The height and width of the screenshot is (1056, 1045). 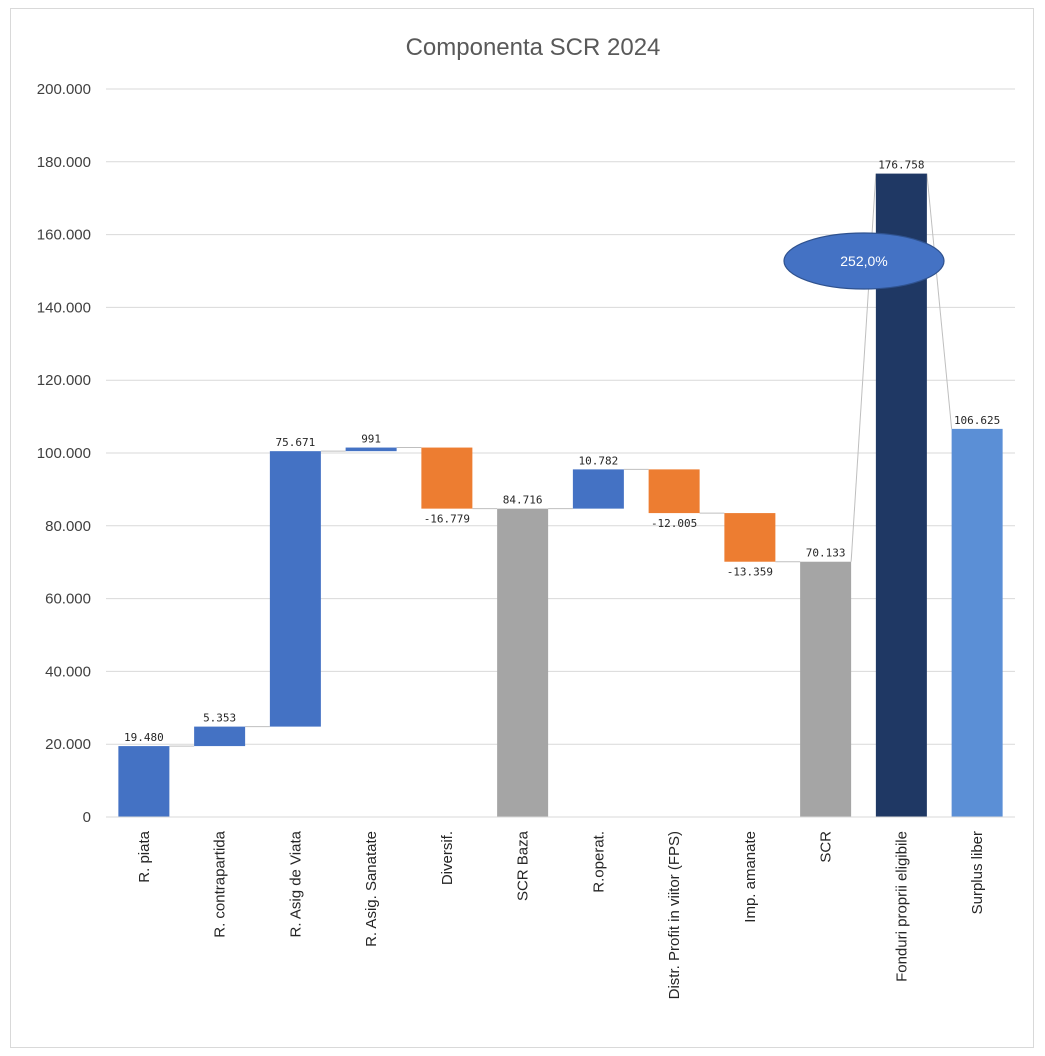 I want to click on data-label: 84.716, so click(x=523, y=500).